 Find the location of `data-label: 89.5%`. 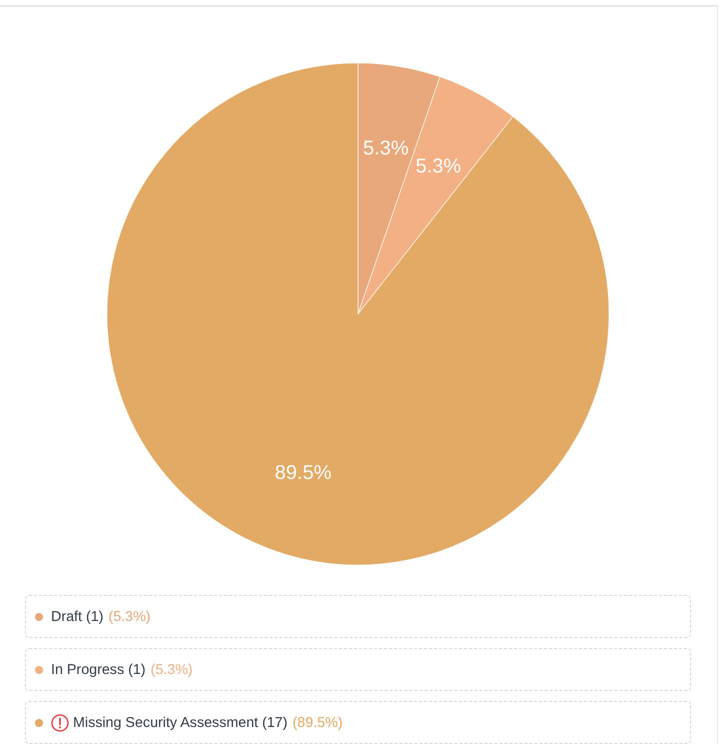

data-label: 89.5% is located at coordinates (303, 473).